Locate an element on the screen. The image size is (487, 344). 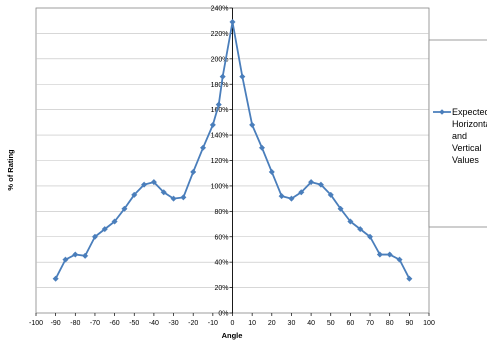
x-axis-title: Angle is located at coordinates (232, 335).